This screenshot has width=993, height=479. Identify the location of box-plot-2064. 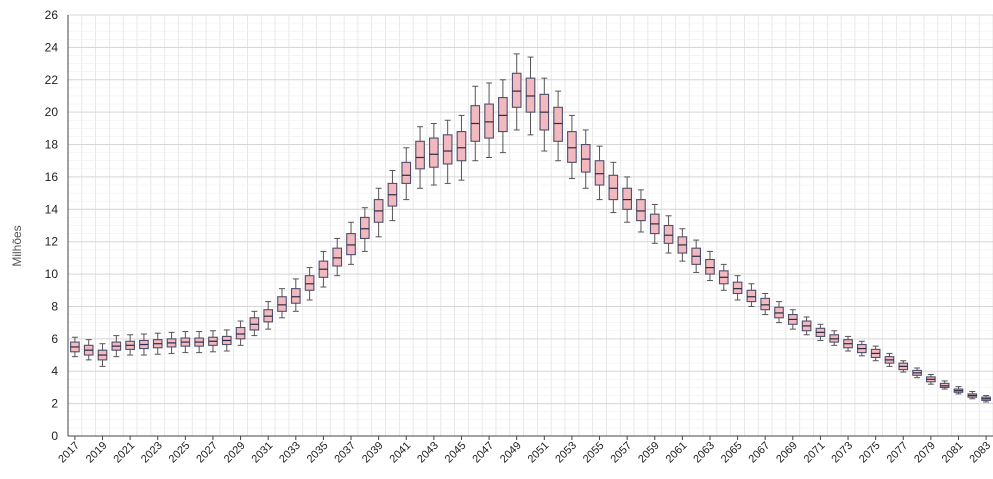
(723, 277).